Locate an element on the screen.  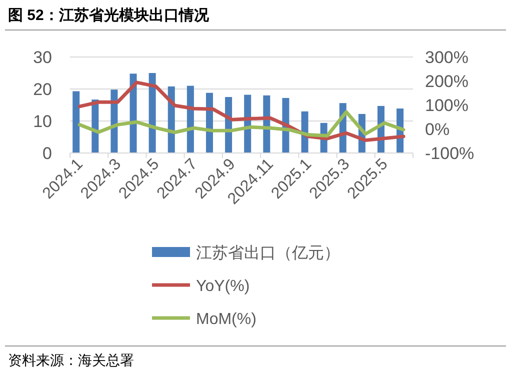
y2-tick-label: 100% is located at coordinates (446, 105).